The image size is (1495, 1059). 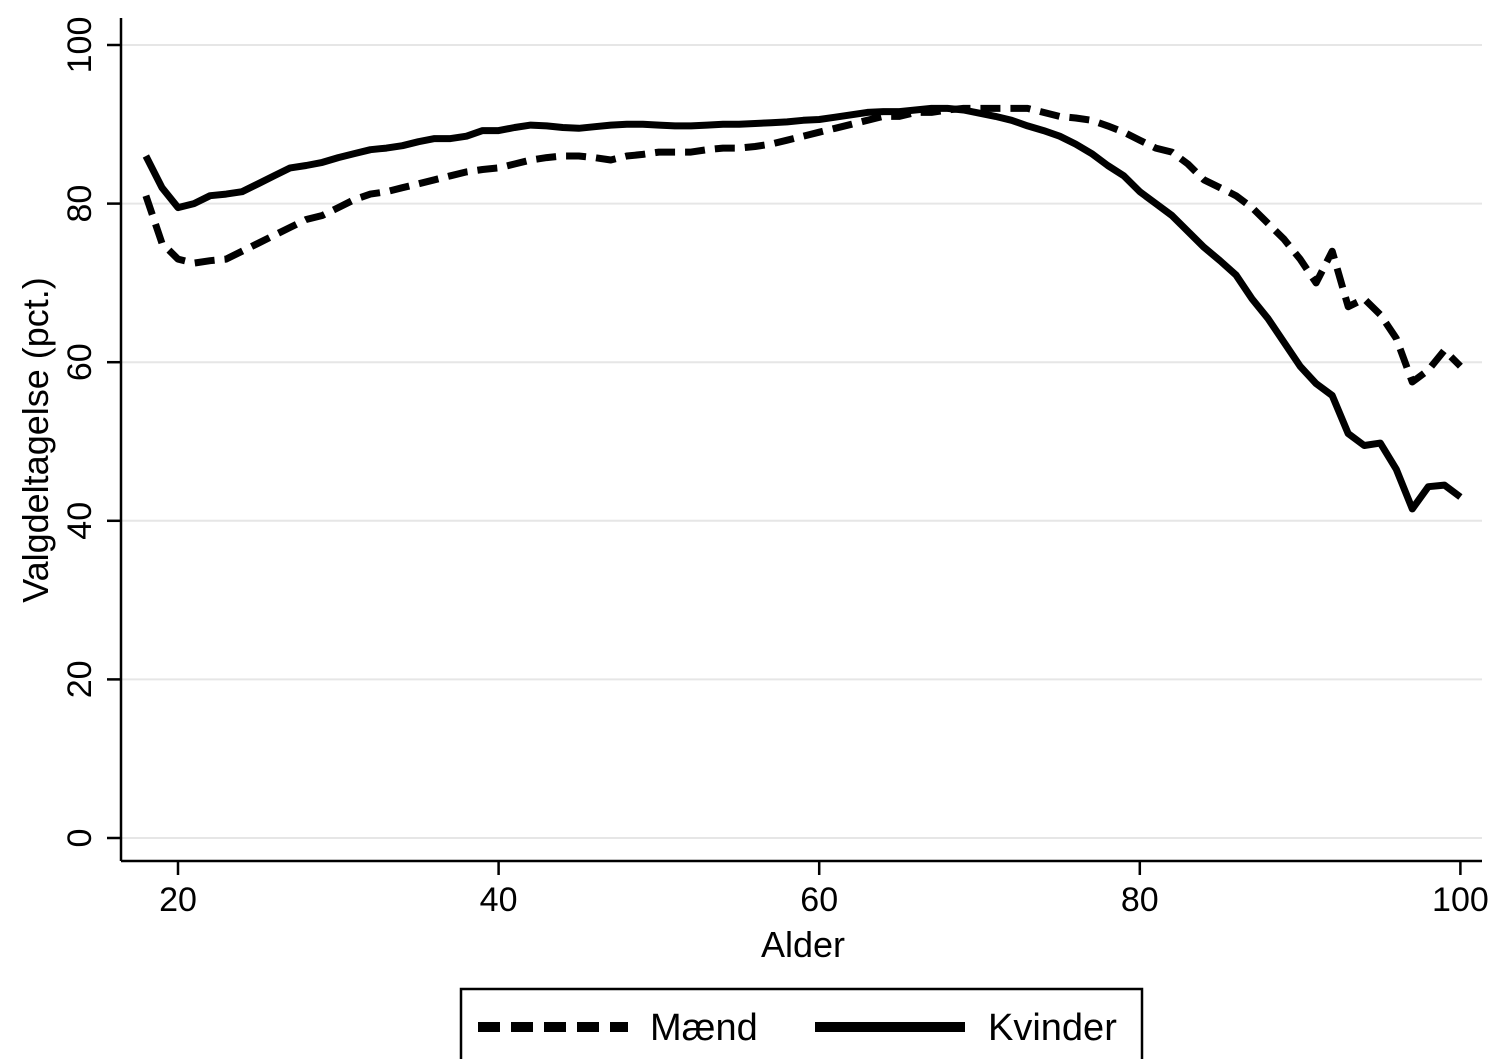 I want to click on y-tick-label: 100, so click(x=80, y=45).